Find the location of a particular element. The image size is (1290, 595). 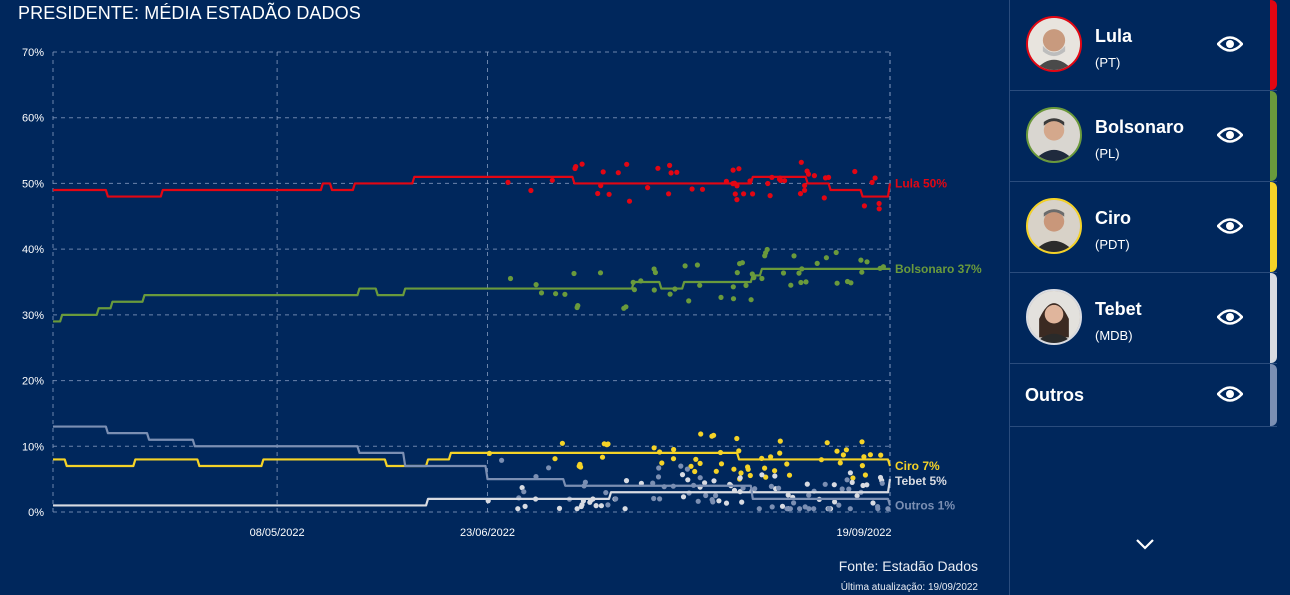

candidate-card-bolsonaro: Bolsonaro (PL) is located at coordinates (1143, 136).